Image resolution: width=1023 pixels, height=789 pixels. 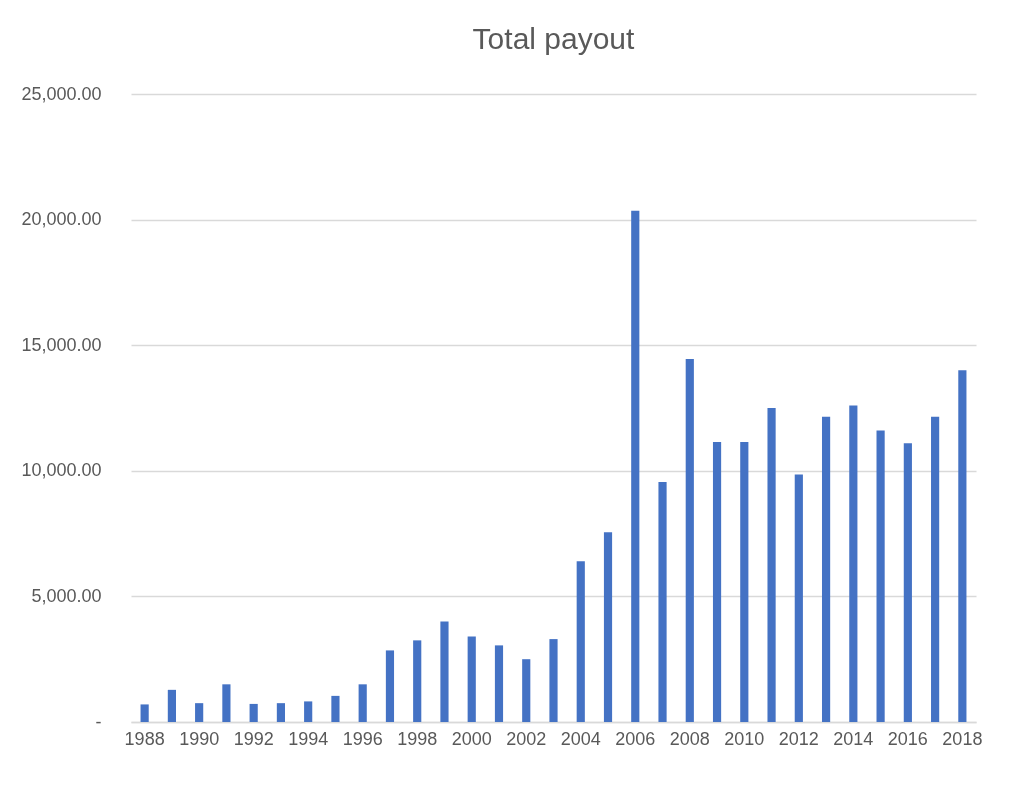 What do you see at coordinates (199, 738) in the screenshot?
I see `x-tick-label: 1990` at bounding box center [199, 738].